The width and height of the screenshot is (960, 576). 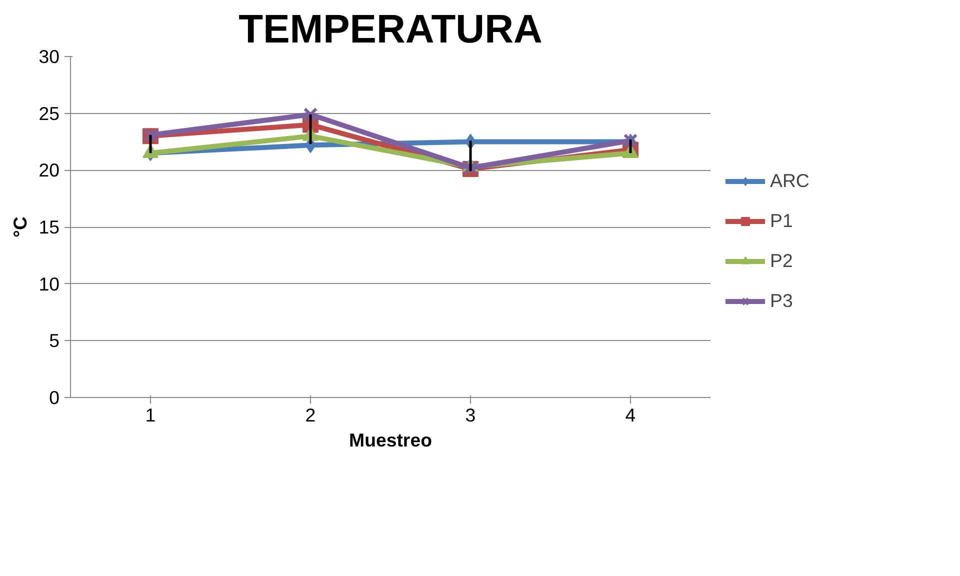 I want to click on y-tick-label: 5, so click(x=54, y=341).